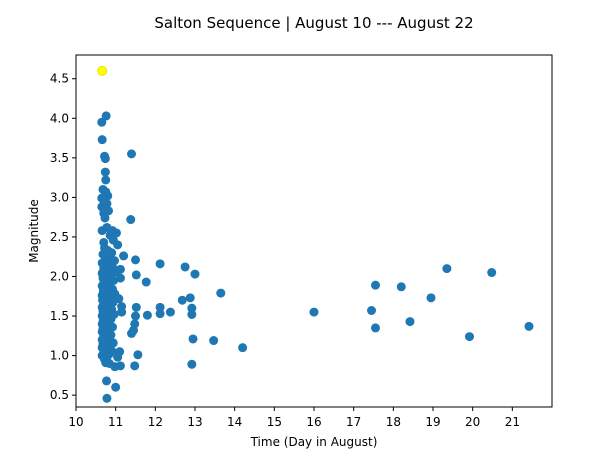  What do you see at coordinates (59, 237) in the screenshot?
I see `y-tick-label: 2.5` at bounding box center [59, 237].